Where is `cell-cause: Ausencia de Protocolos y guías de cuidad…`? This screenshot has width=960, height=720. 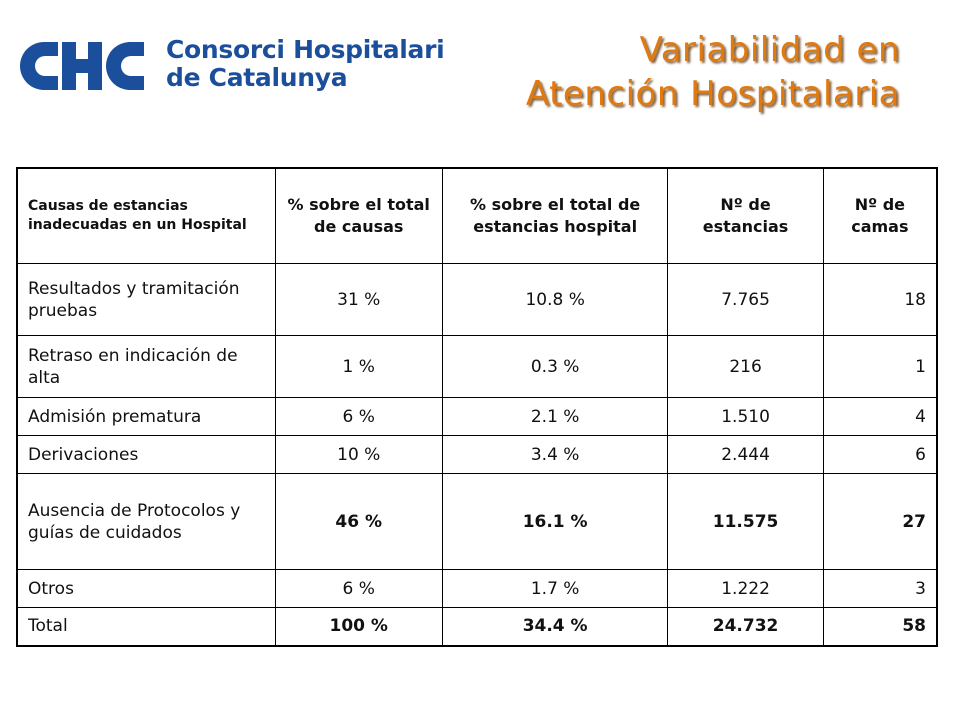
cell-cause: Ausencia de Protocolos y guías de cuidad… is located at coordinates (146, 521).